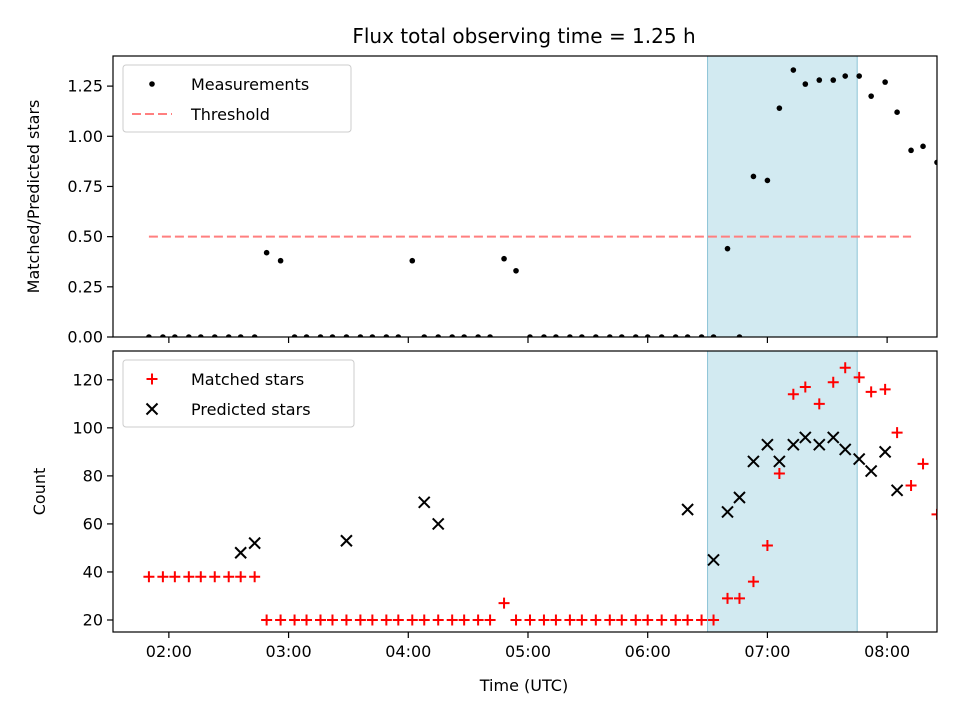 Image resolution: width=960 pixels, height=720 pixels. What do you see at coordinates (152, 409) in the screenshot?
I see `predicted-legend-swatch` at bounding box center [152, 409].